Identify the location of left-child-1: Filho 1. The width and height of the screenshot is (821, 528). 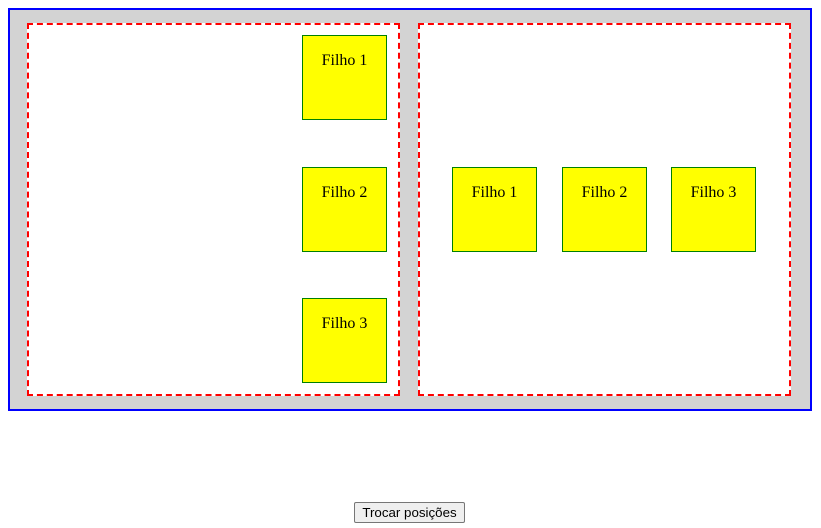
(344, 77).